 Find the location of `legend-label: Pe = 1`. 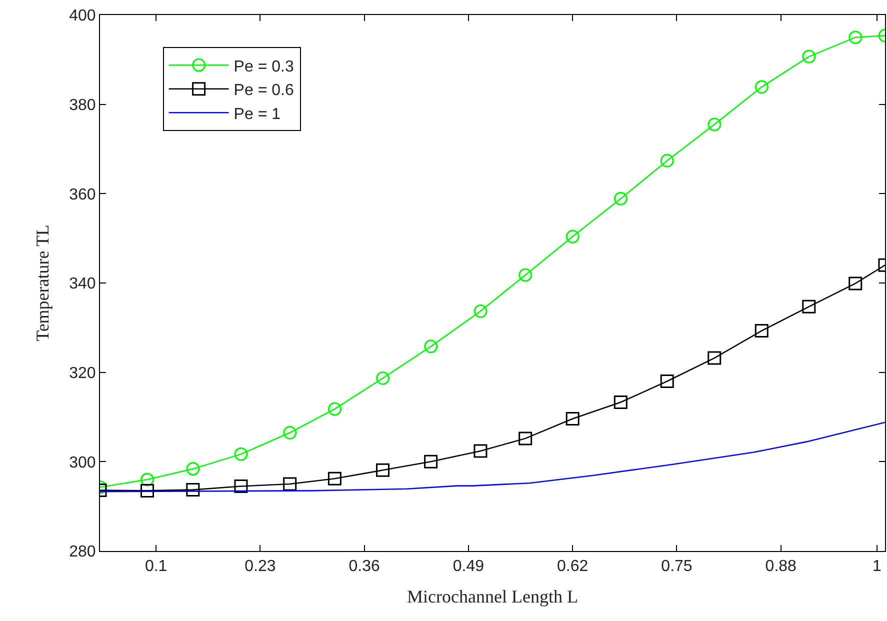

legend-label: Pe = 1 is located at coordinates (257, 114).